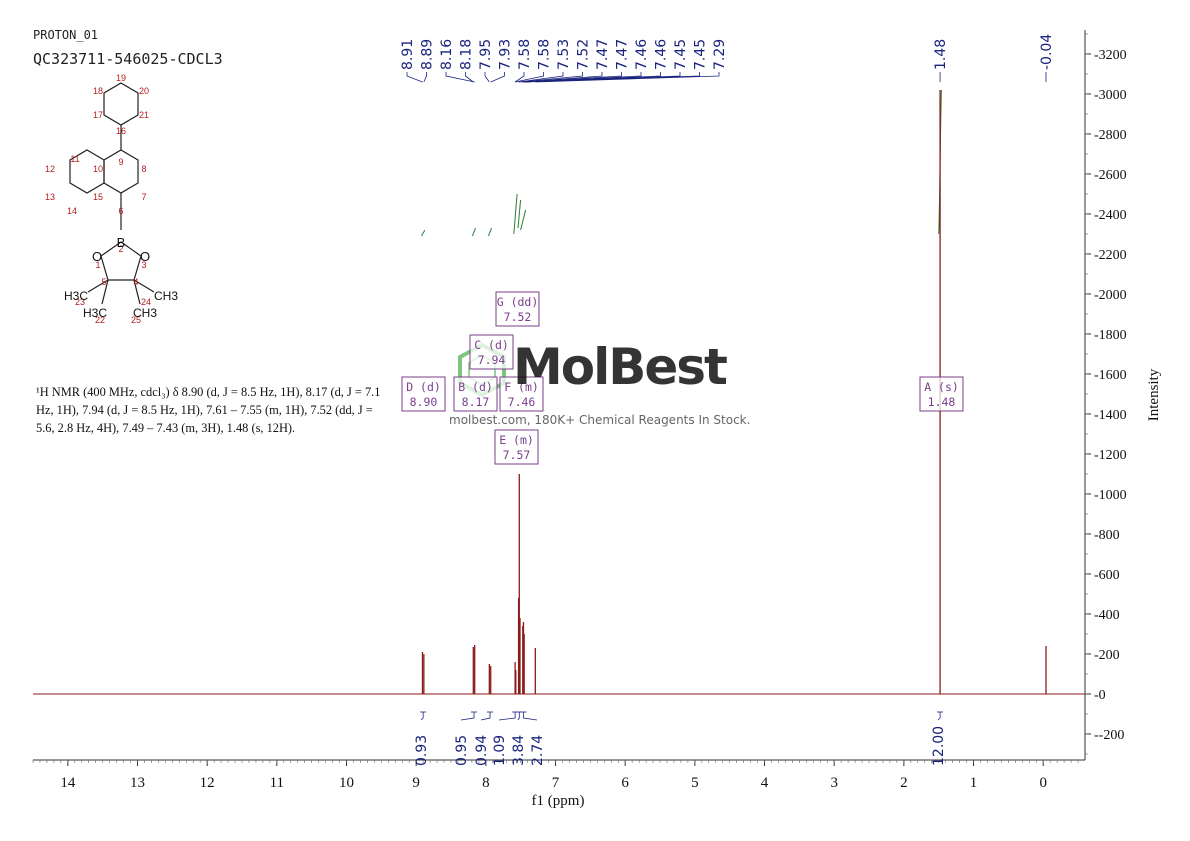 This screenshot has width=1190, height=841. What do you see at coordinates (506, 54) in the screenshot?
I see `peak-label: 7.93` at bounding box center [506, 54].